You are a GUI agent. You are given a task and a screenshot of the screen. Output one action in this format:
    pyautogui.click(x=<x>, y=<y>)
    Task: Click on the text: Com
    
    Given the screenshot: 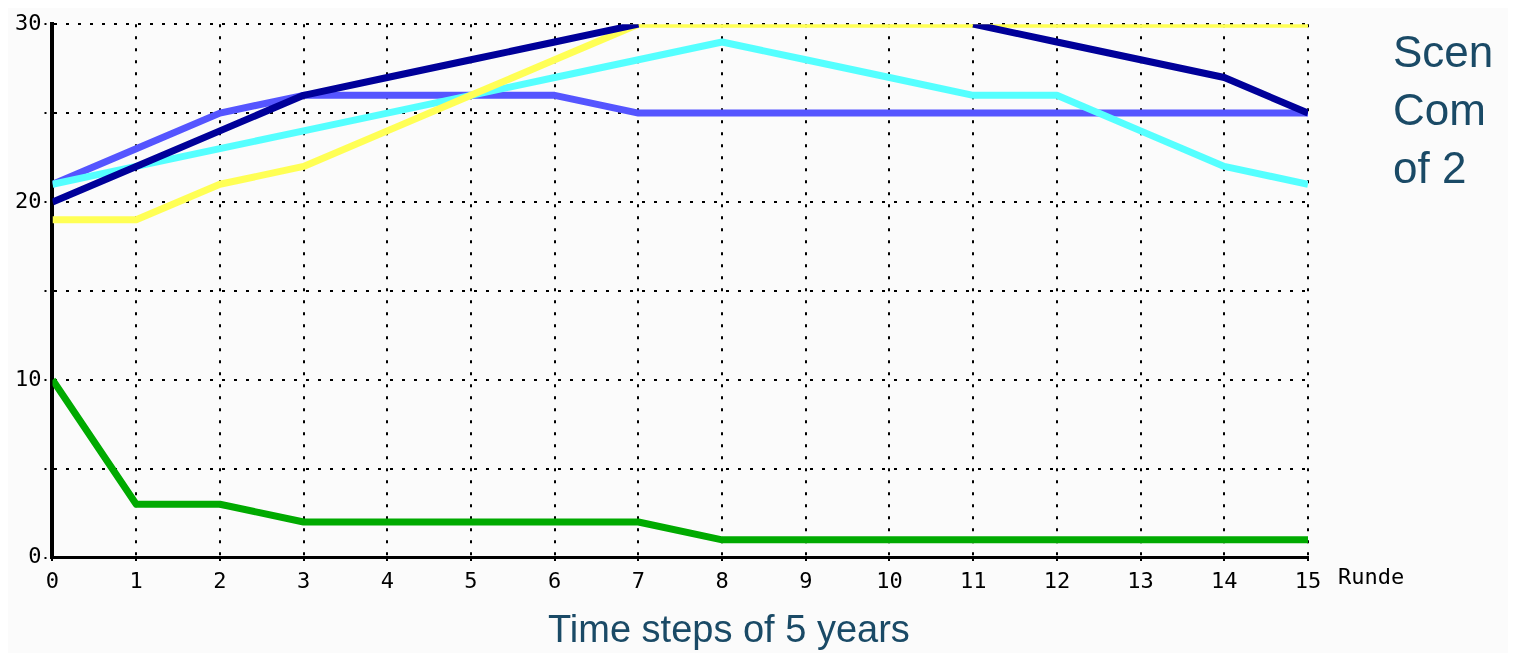 What is the action you would take?
    pyautogui.click(x=1440, y=110)
    